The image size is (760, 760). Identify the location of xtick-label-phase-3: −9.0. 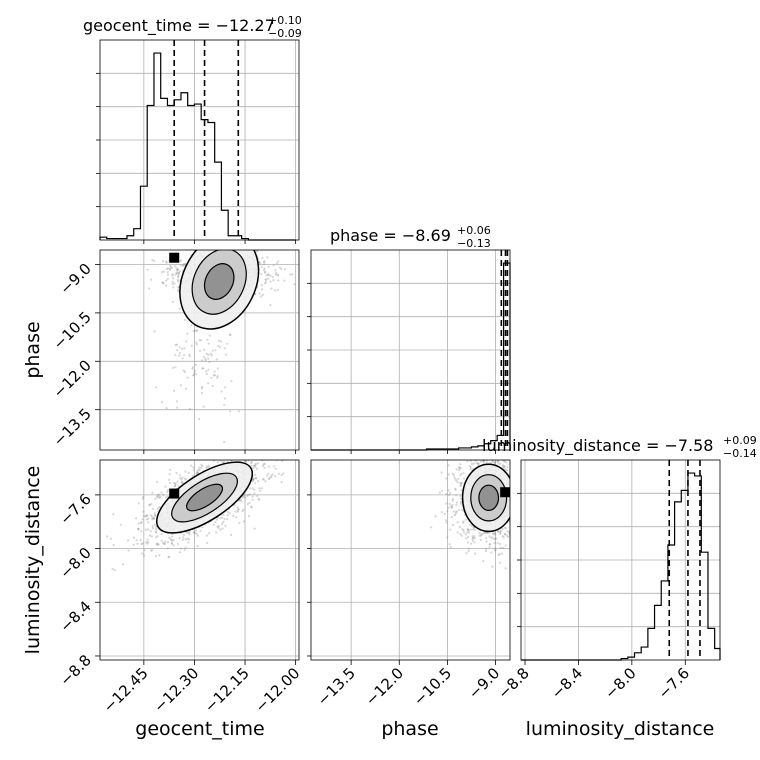
(484, 683).